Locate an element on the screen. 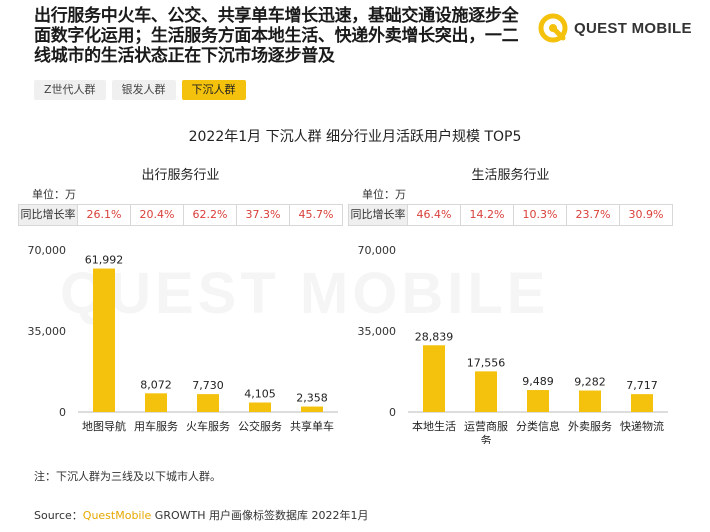 This screenshot has height=532, width=710. bar-value-label: 7,717 is located at coordinates (642, 385).